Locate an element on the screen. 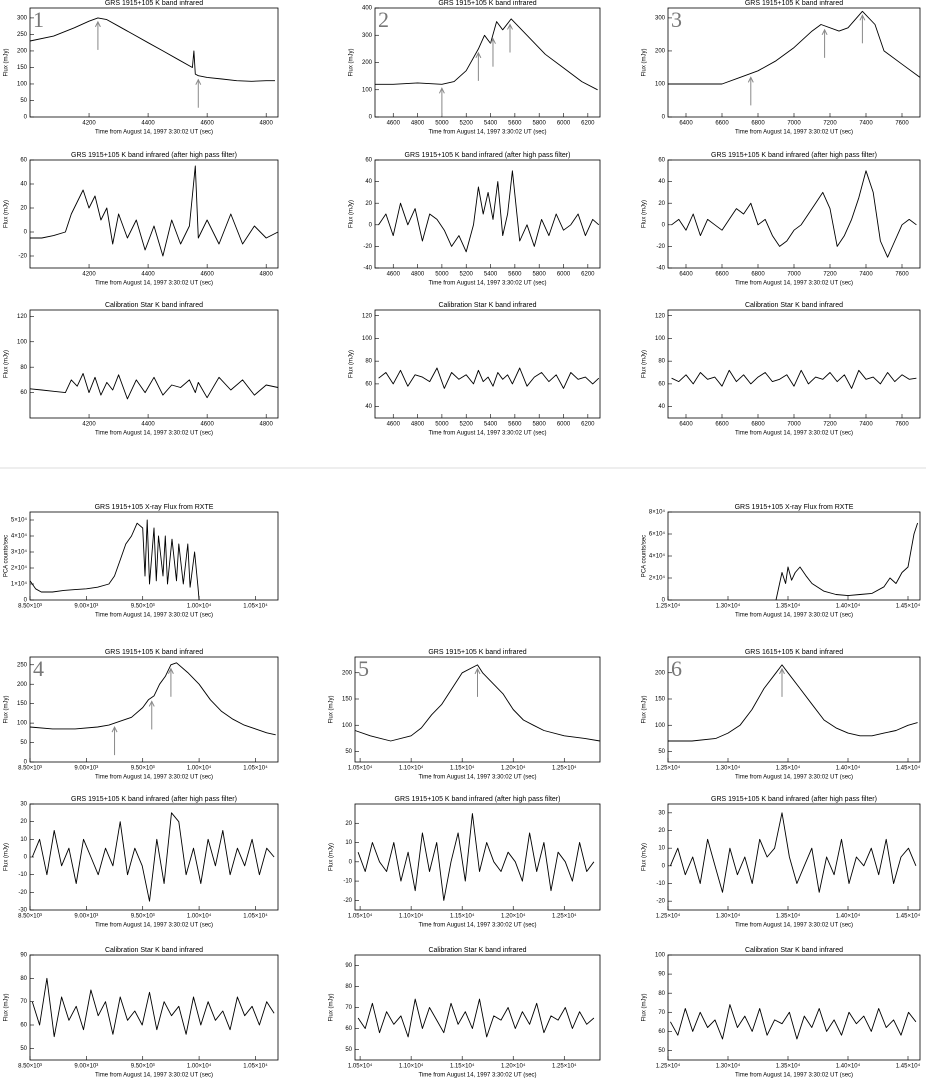 The image size is (926, 1081). x-tick-label: 1.25×10⁴ is located at coordinates (668, 768).